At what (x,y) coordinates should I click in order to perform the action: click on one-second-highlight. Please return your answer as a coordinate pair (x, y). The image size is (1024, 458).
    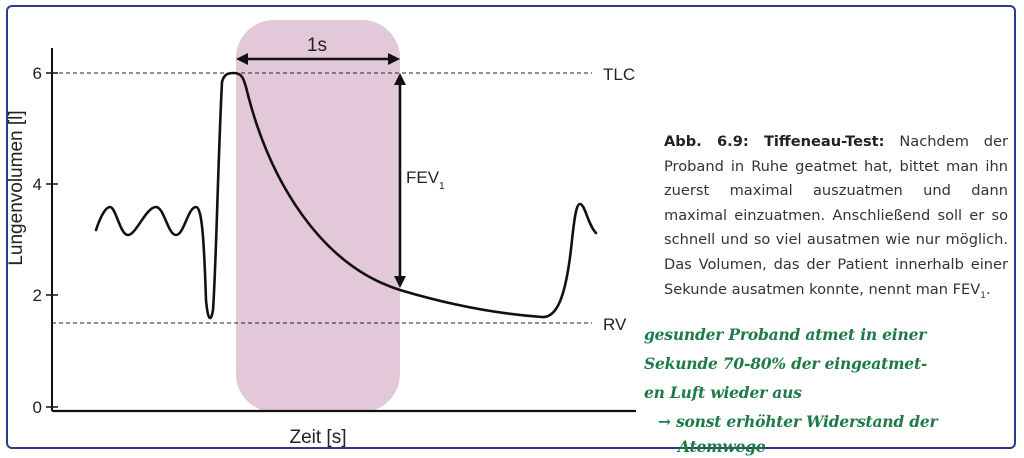
    Looking at the image, I should click on (318, 216).